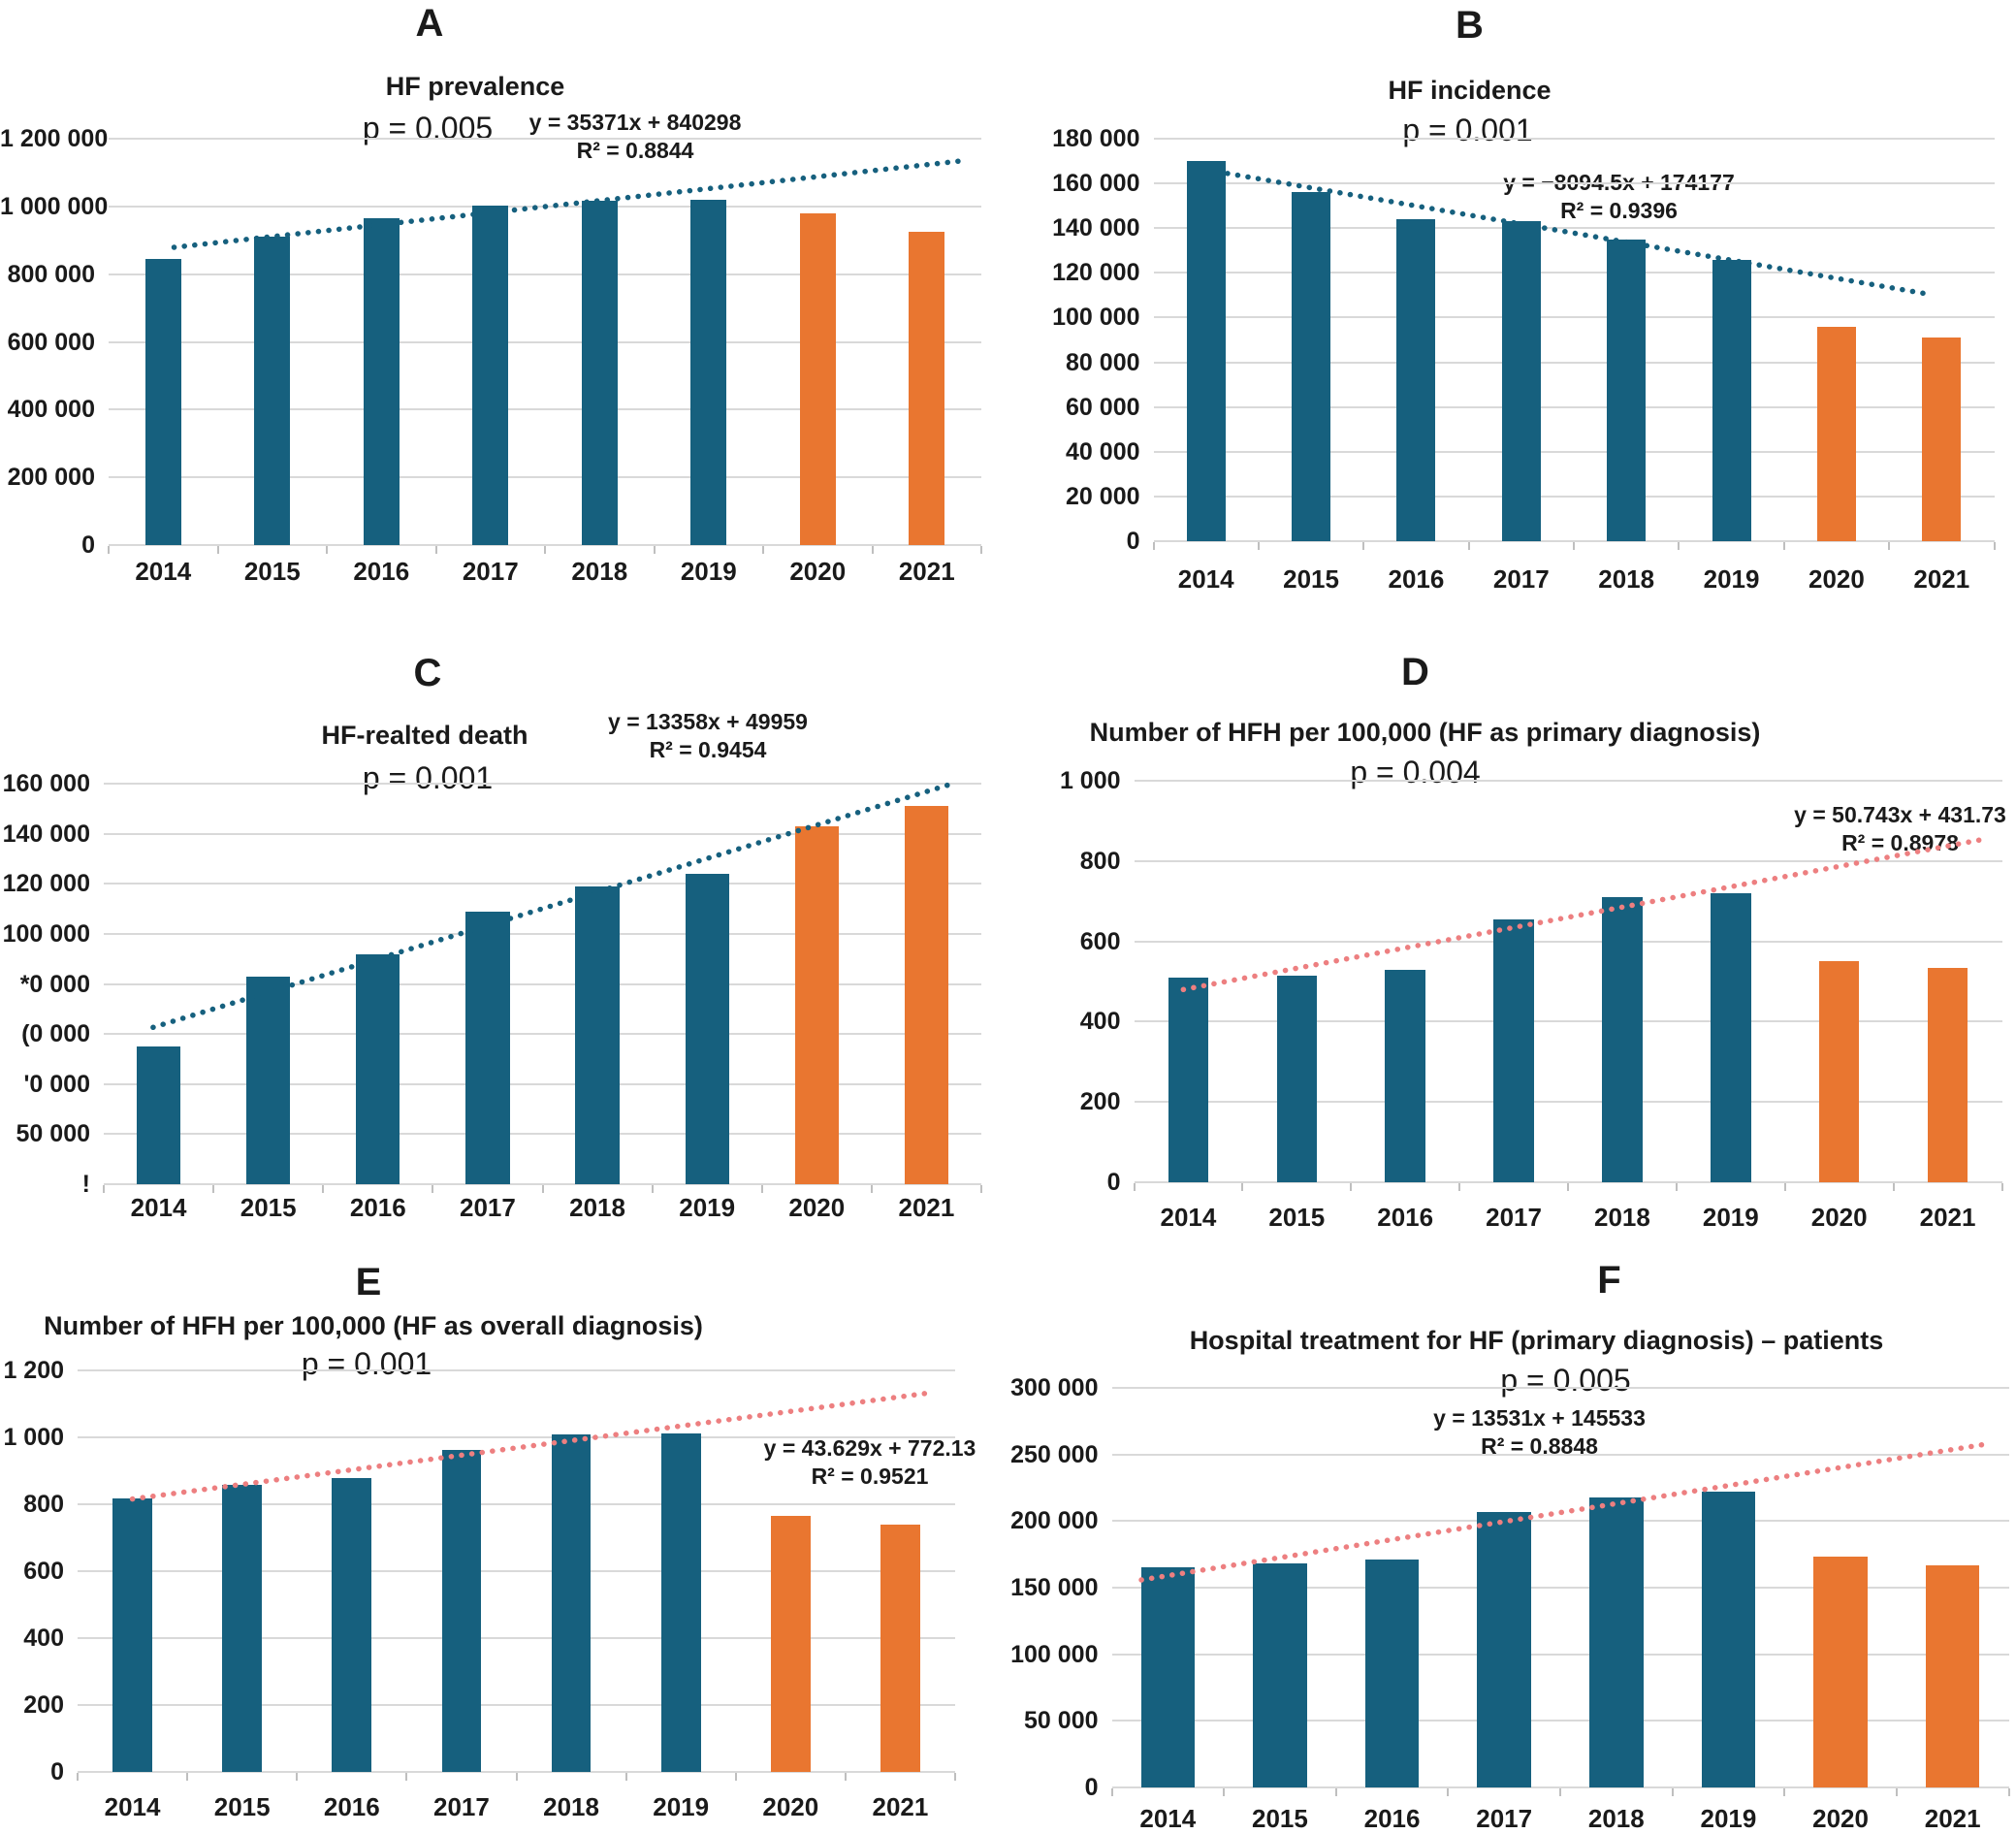 This screenshot has width=2016, height=1834. Describe the element at coordinates (870, 1462) in the screenshot. I see `trendline-equation: y = 43.629x + 772.13 R² = 0.9521` at that location.